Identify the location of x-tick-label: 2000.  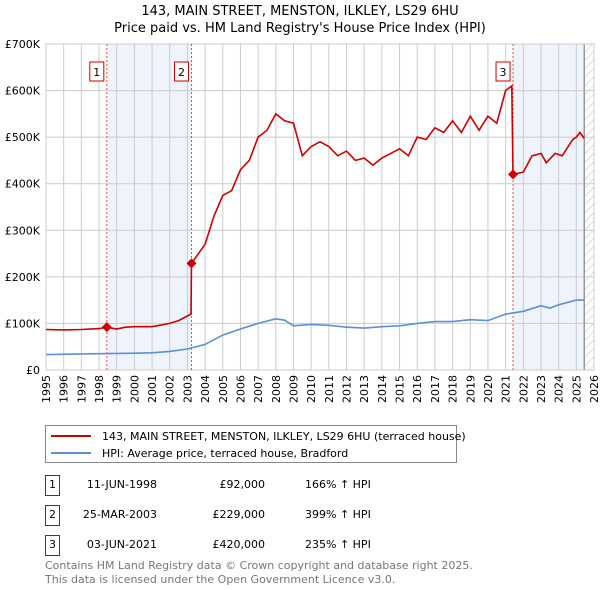
(134, 389).